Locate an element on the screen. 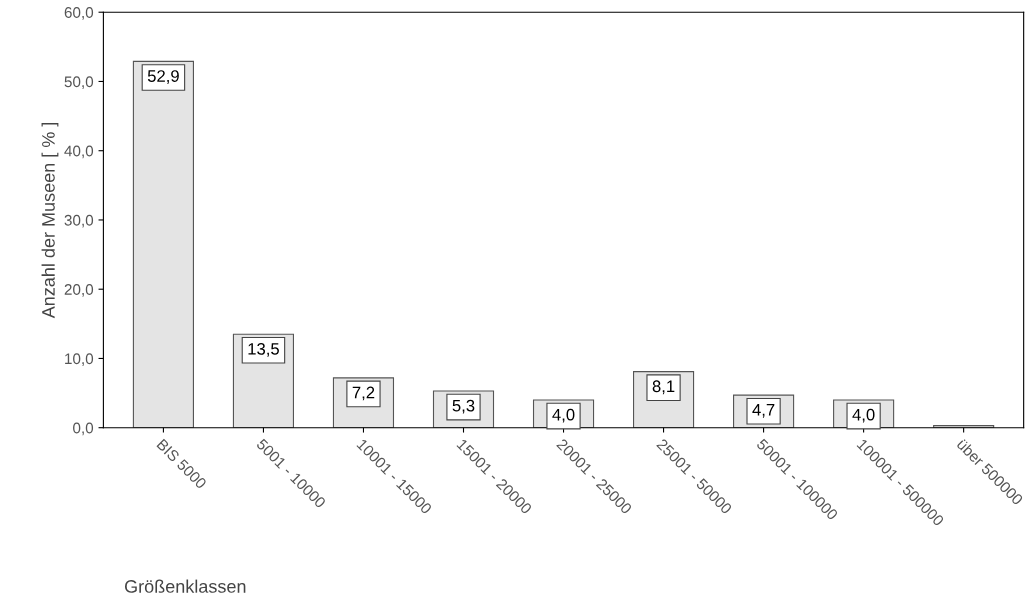  y-tick-label: 60,0 is located at coordinates (79, 13).